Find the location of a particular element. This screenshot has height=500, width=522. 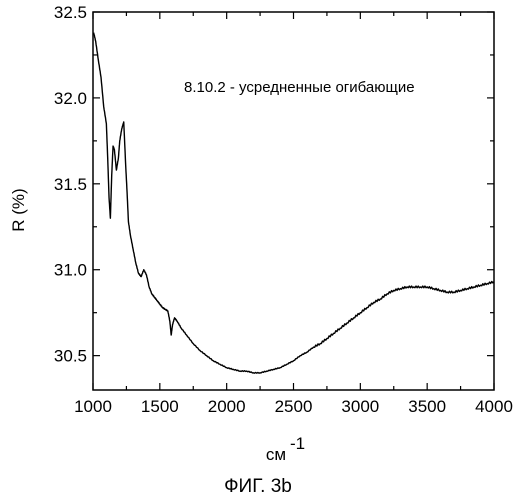

y-tick-label: 30.5 is located at coordinates (70, 356).